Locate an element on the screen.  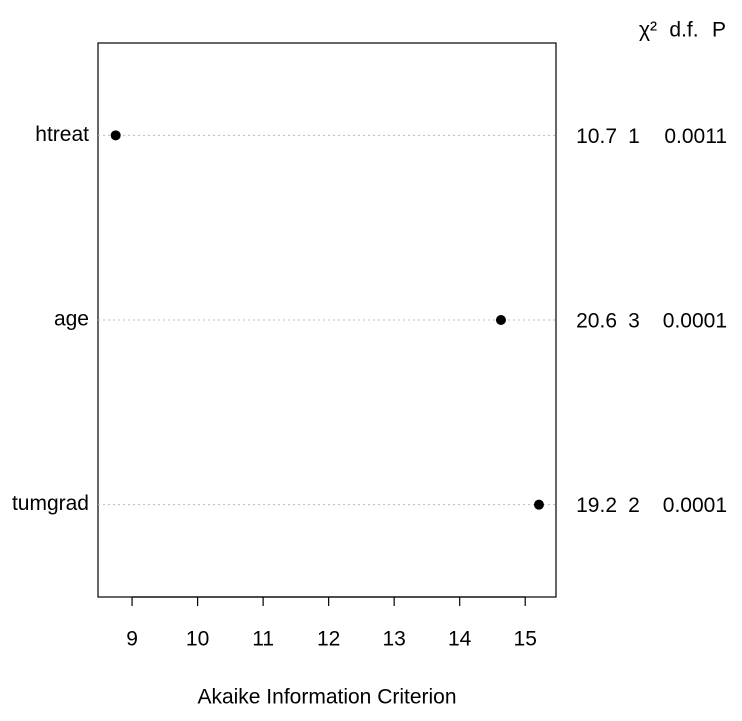
table-cell: 10.7 is located at coordinates (596, 136).